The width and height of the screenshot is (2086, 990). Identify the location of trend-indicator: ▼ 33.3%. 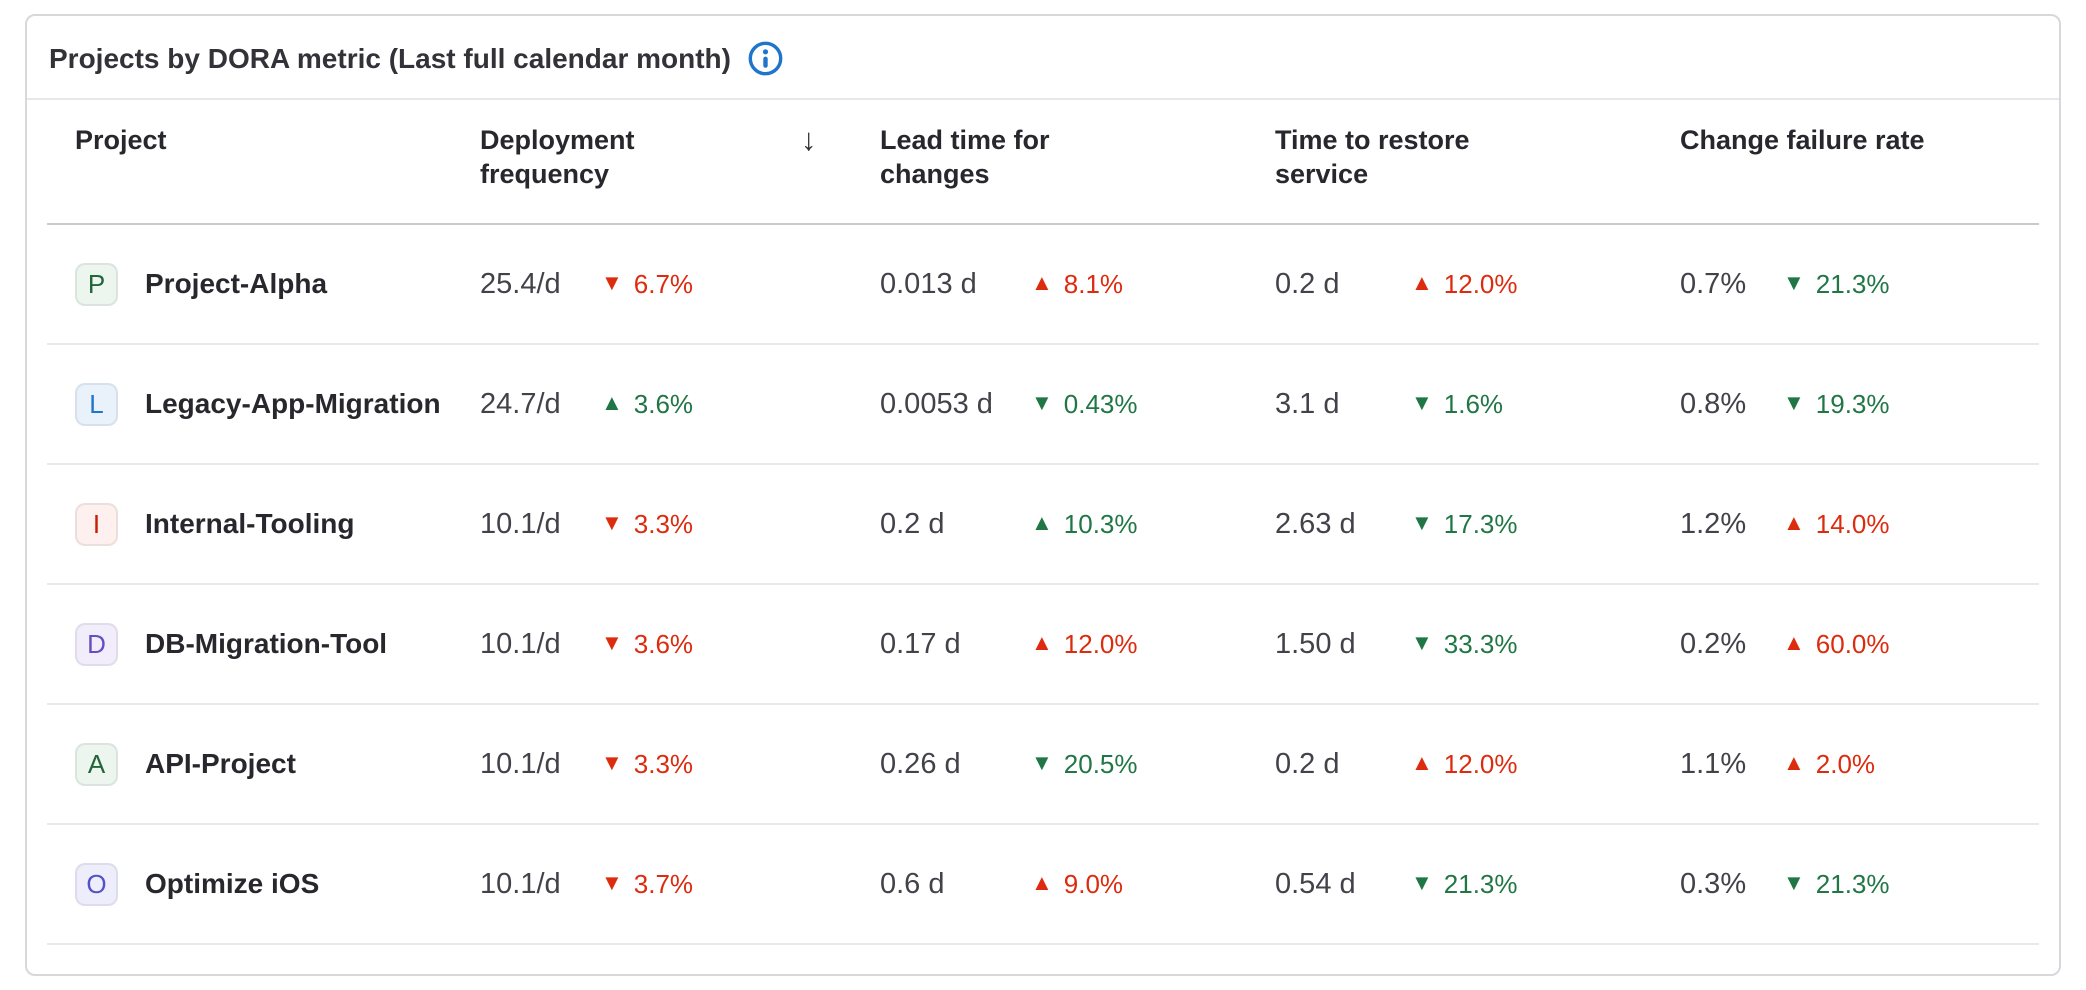
(1464, 644).